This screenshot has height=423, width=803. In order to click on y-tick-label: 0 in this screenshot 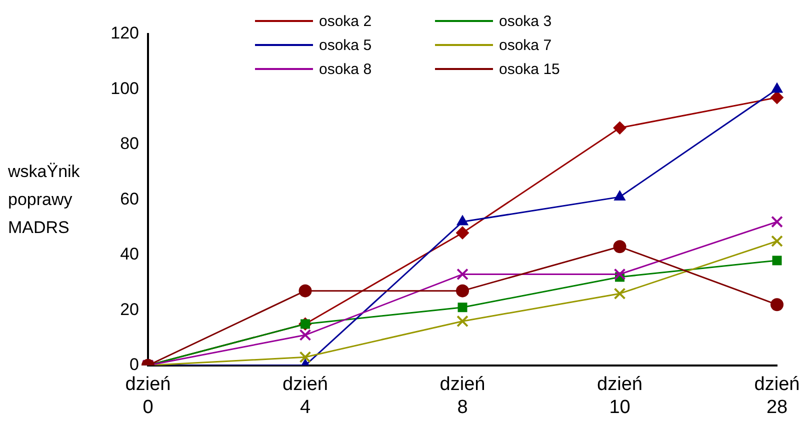, I will do `click(134, 364)`.